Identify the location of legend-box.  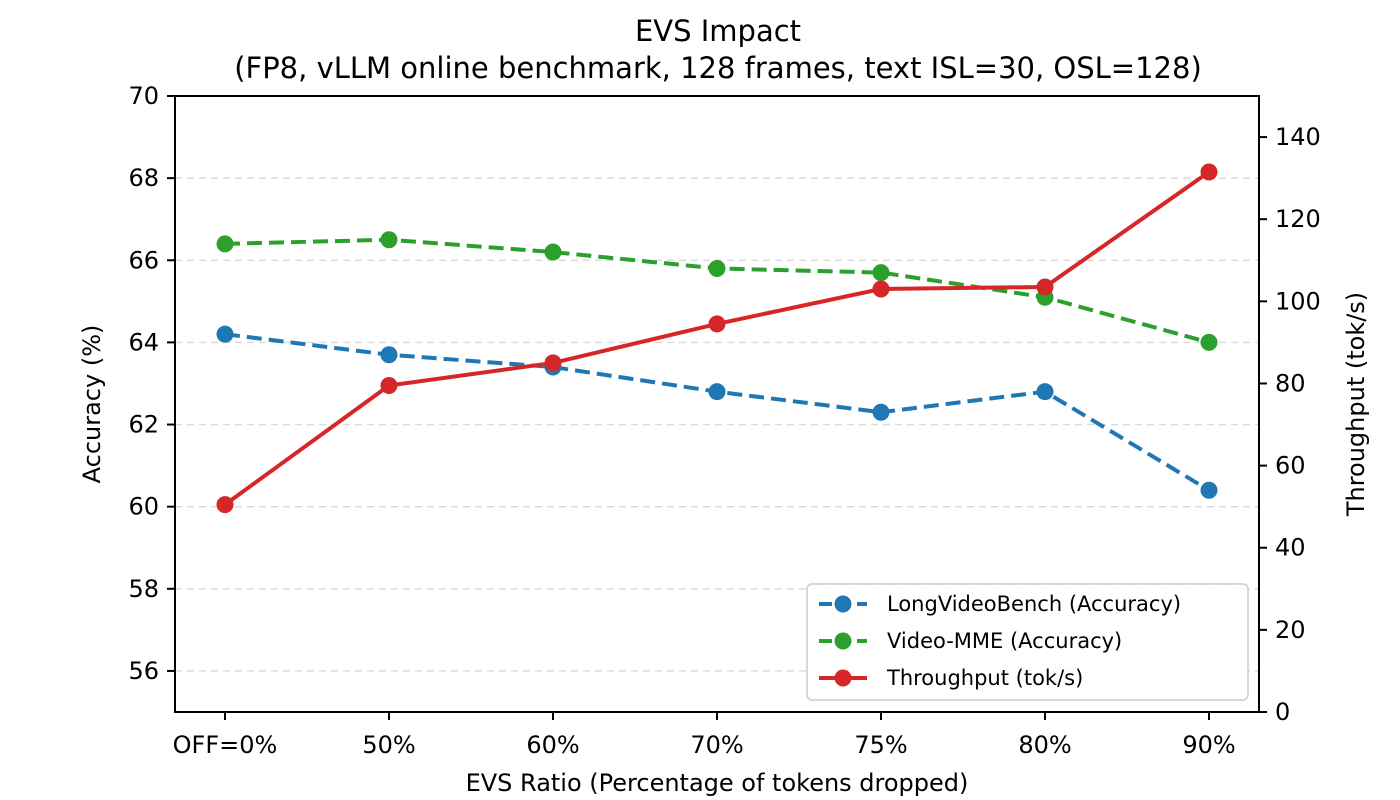
(1027, 642).